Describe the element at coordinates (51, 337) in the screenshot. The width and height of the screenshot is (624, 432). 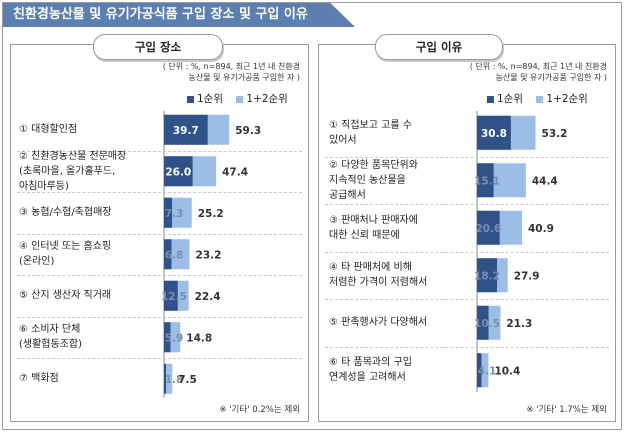
I see `category-label: ⑥ 소비자 단체 (생활협동조합)` at that location.